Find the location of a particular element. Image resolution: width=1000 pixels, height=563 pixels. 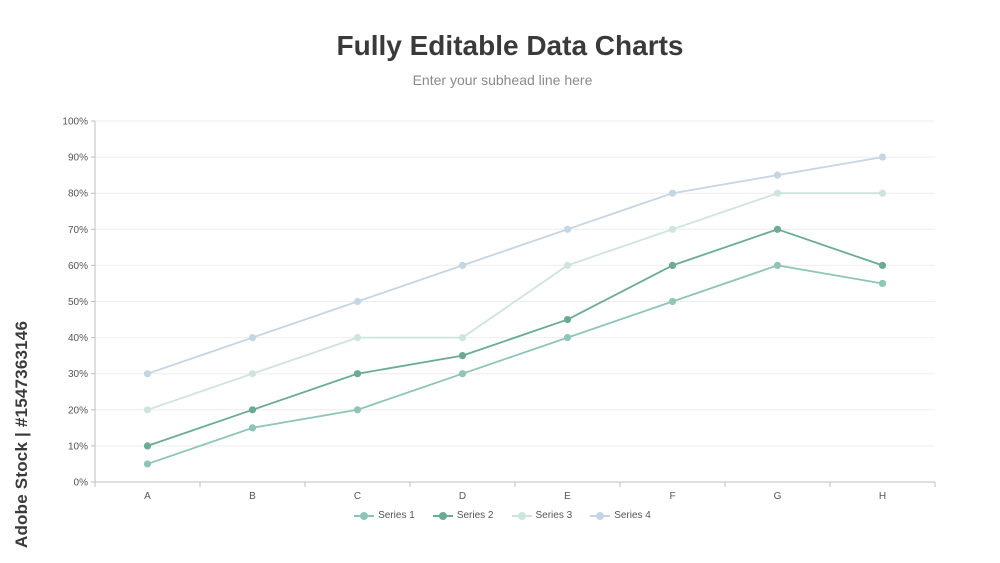

y-tick-label: 100% is located at coordinates (75, 122).